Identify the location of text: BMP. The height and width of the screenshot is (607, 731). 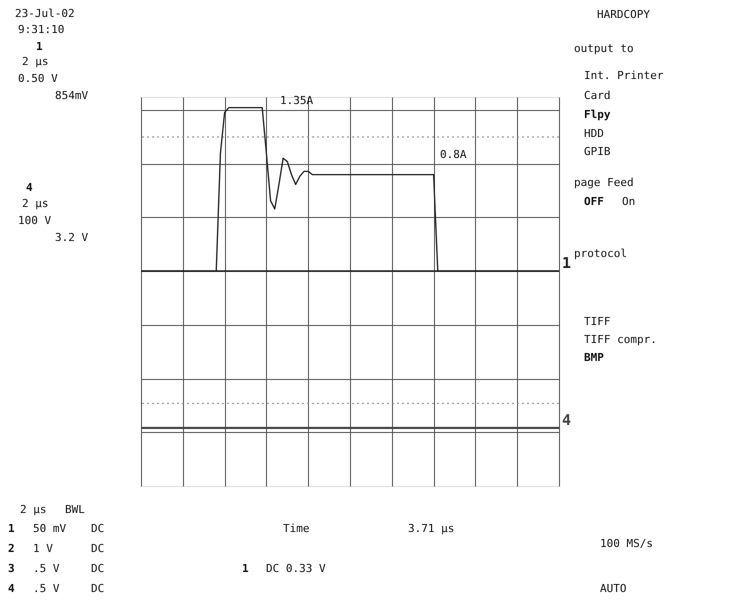
(594, 357).